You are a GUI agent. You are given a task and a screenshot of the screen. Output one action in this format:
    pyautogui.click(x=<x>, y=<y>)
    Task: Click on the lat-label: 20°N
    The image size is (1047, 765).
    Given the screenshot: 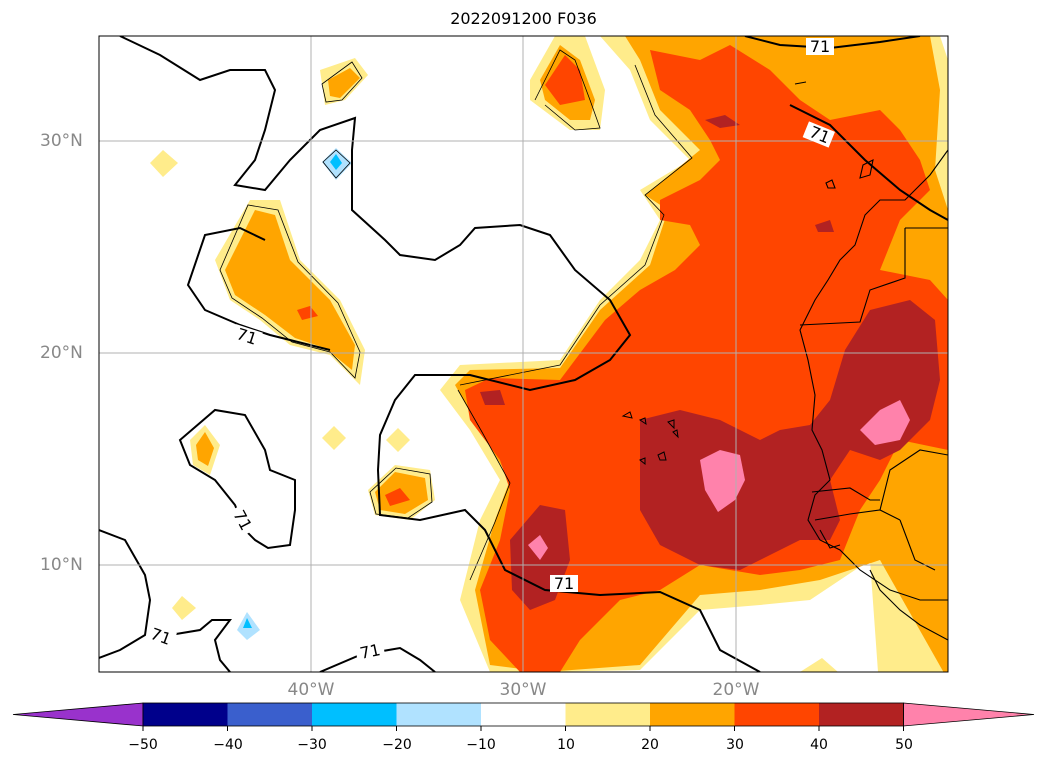 What is the action you would take?
    pyautogui.click(x=61, y=353)
    